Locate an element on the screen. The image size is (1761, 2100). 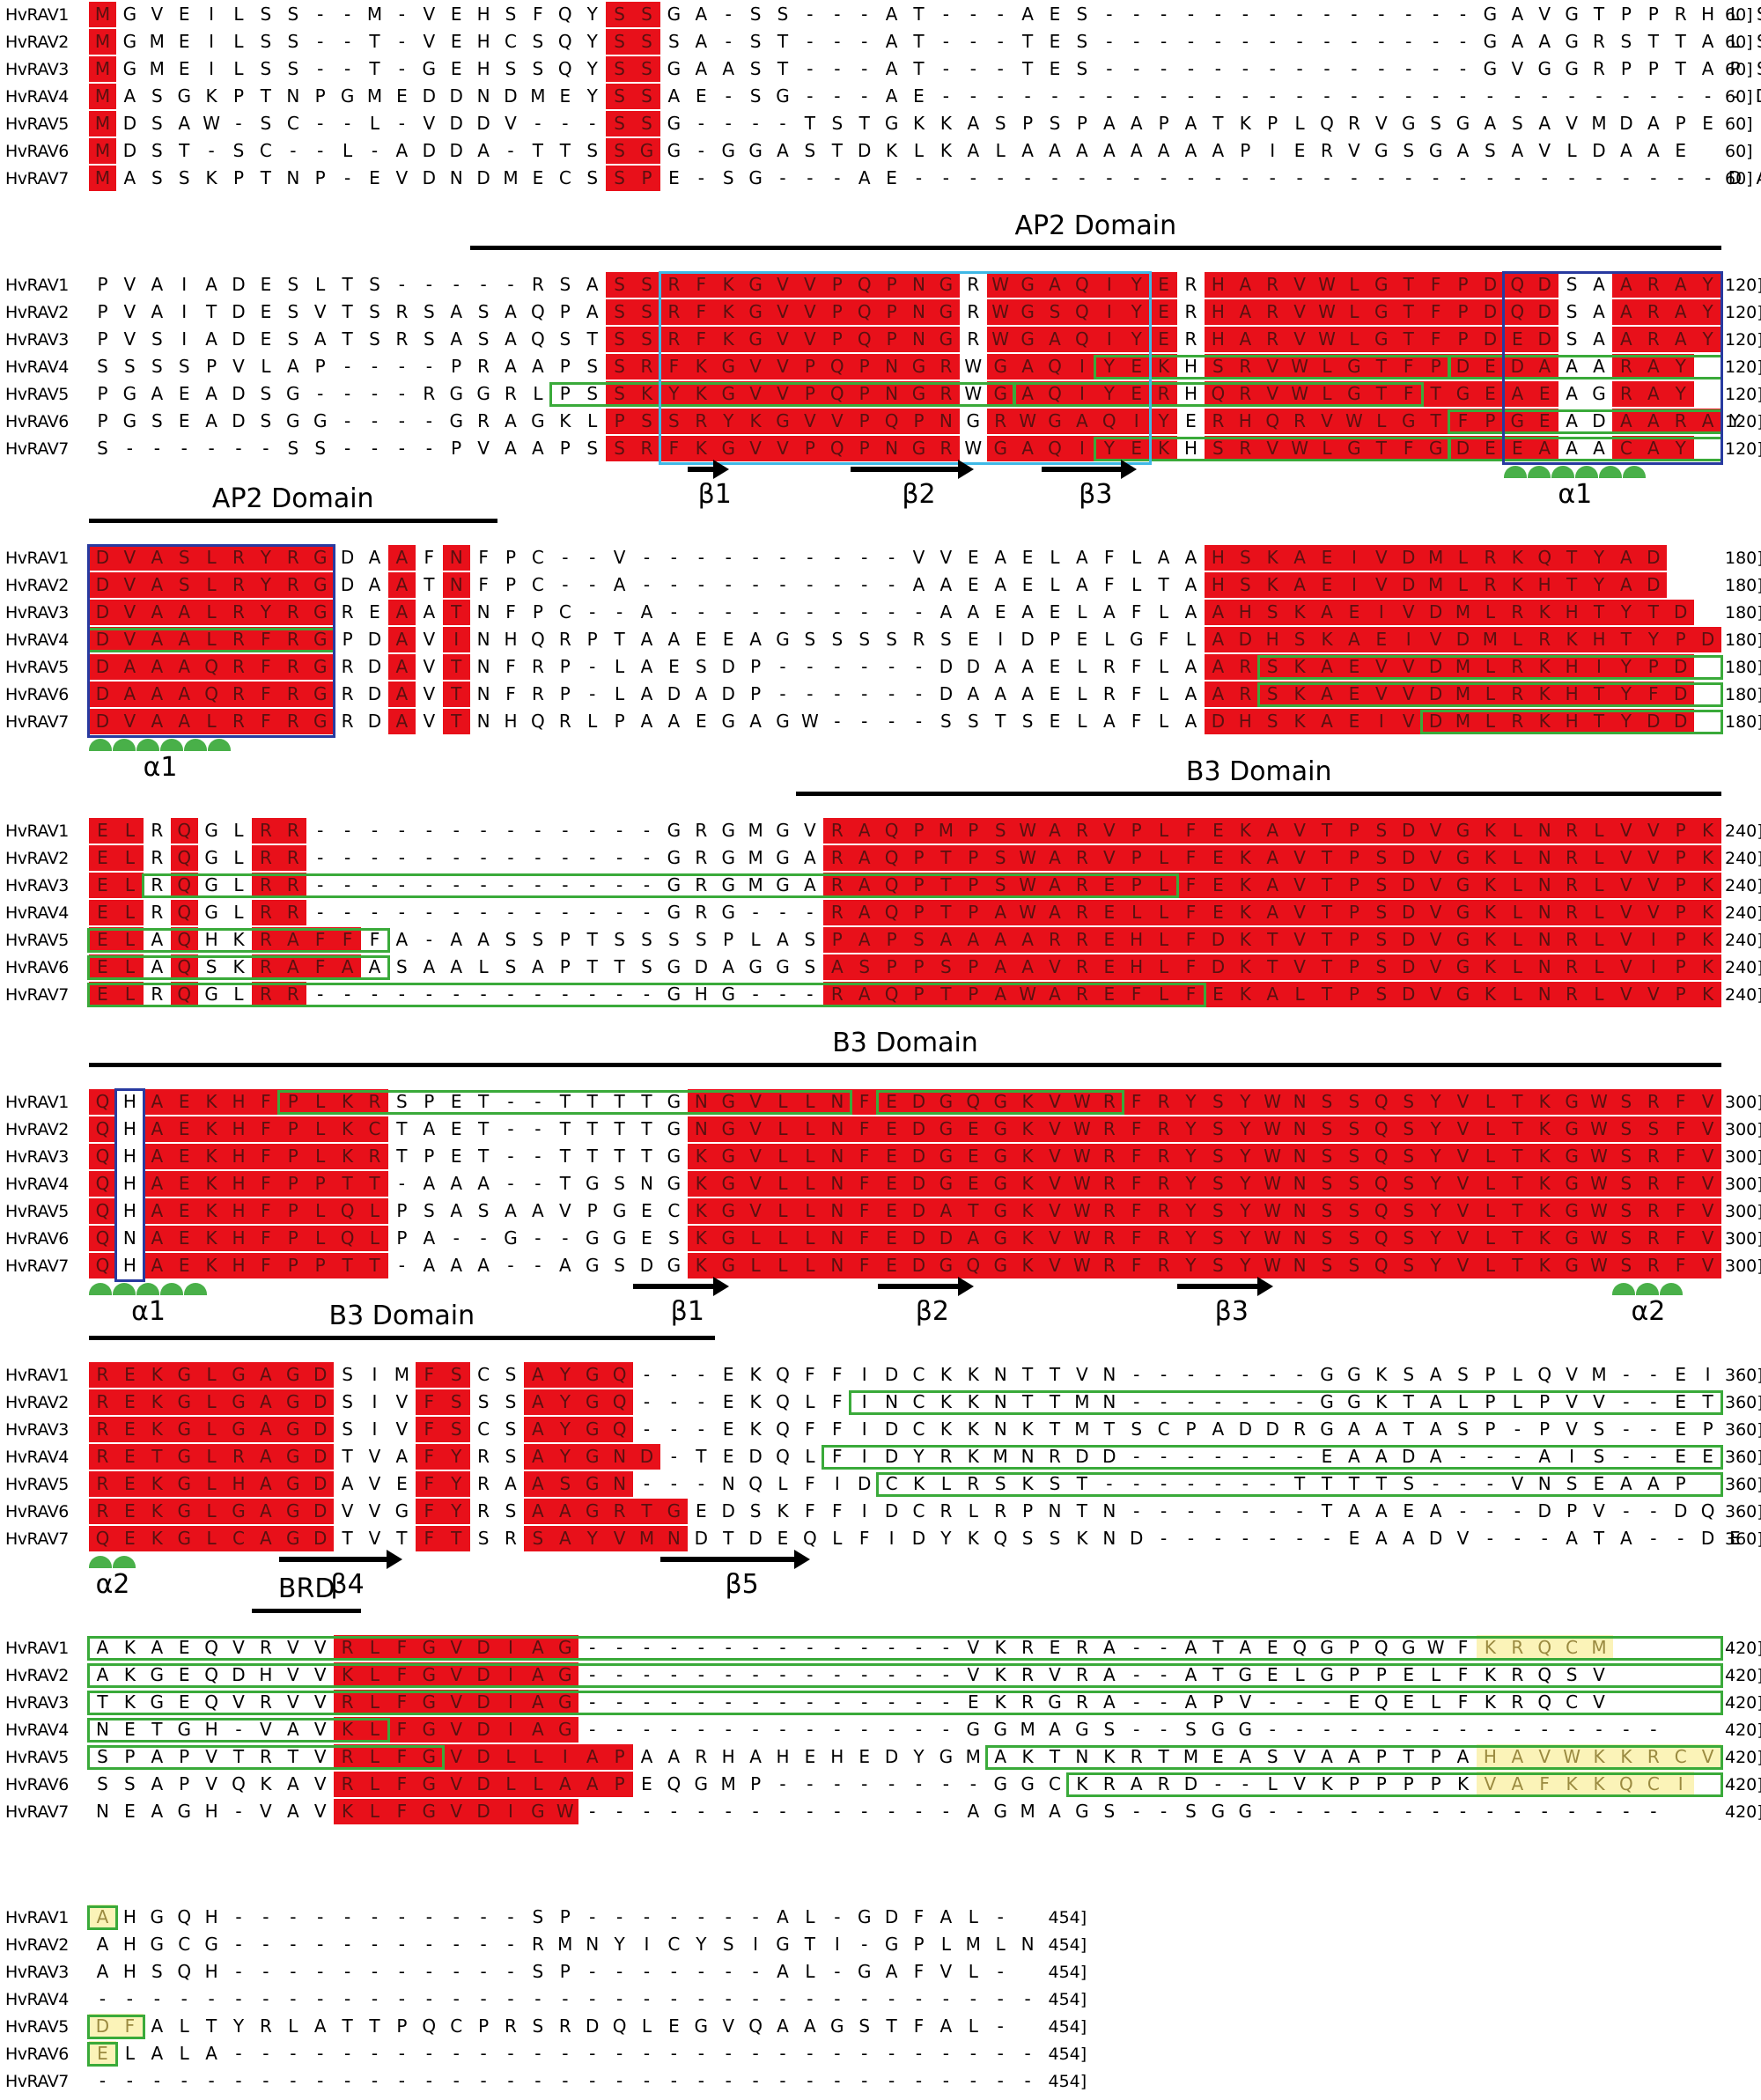
strand-label: β5 is located at coordinates (742, 1584).